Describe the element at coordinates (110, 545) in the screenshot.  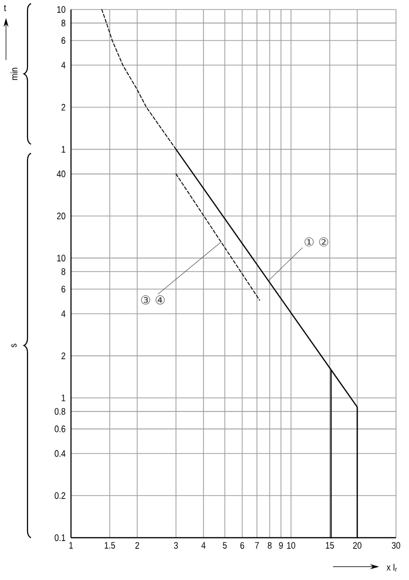
I see `x-tick-label: 1.5` at that location.